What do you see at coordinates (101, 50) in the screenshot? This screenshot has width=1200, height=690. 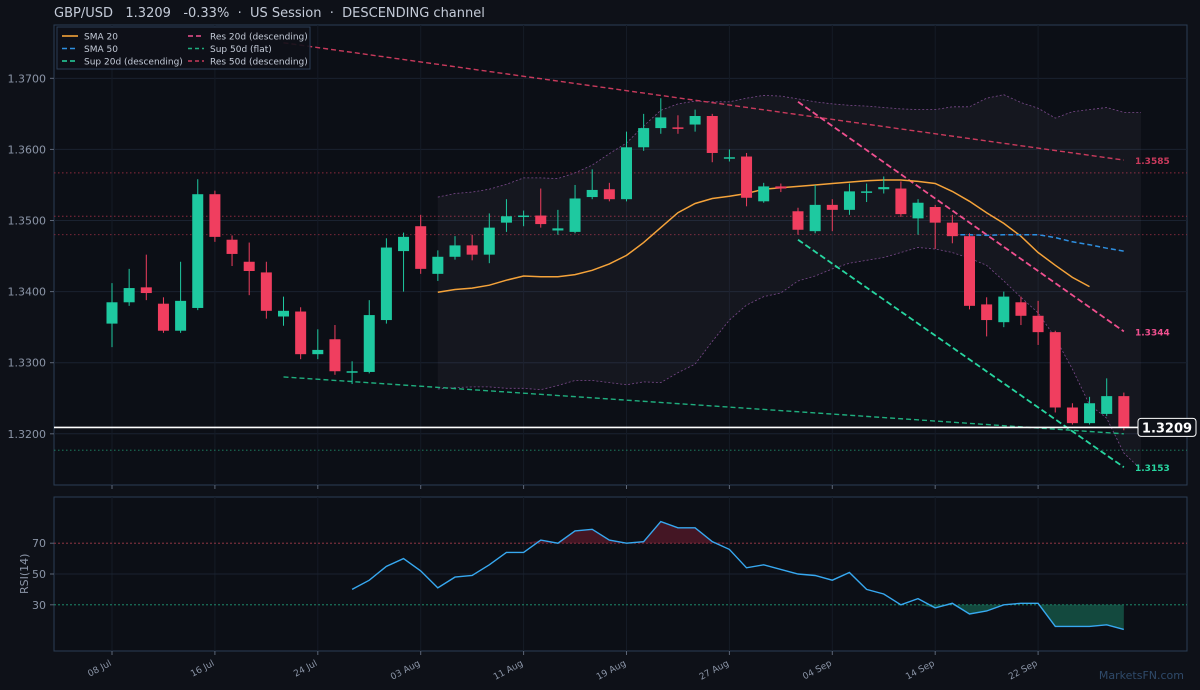 I see `legend-label: SMA 50` at bounding box center [101, 50].